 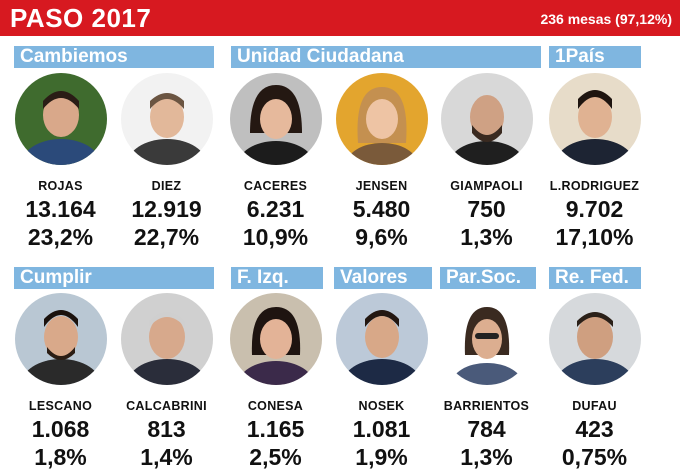 I want to click on candidate-name: CACERES, so click(x=275, y=186).